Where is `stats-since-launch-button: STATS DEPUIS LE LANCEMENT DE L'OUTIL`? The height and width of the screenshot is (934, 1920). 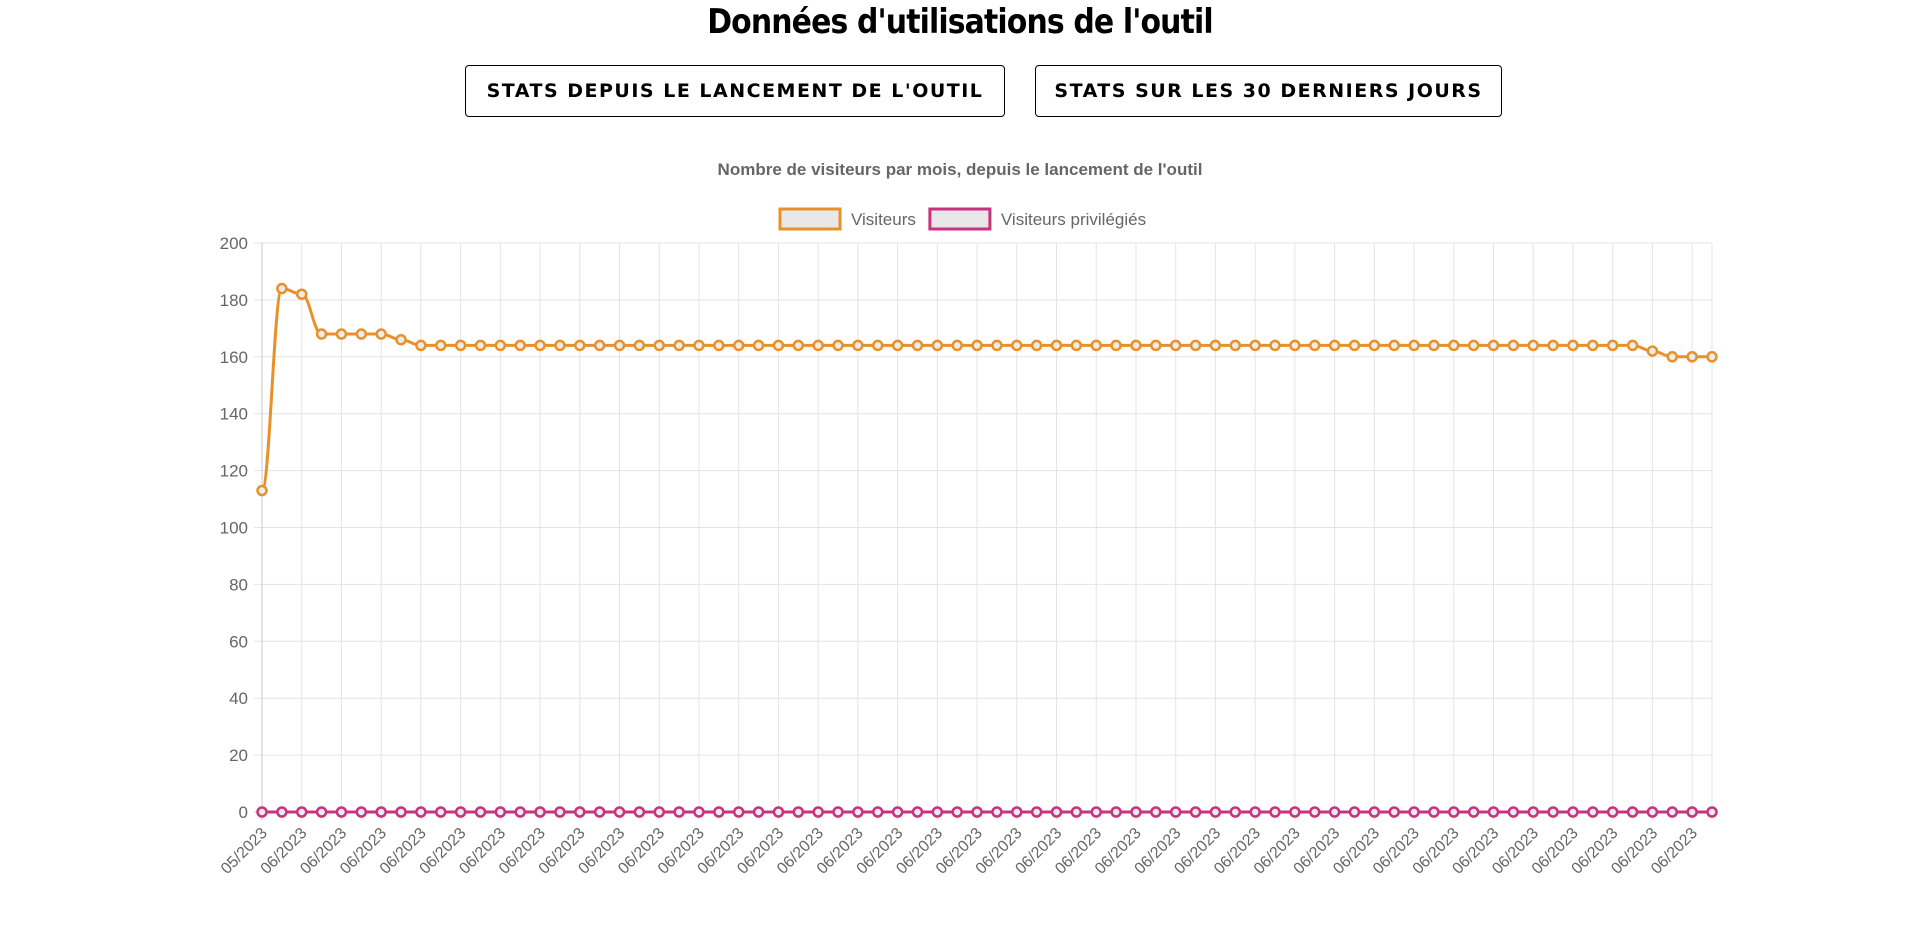
stats-since-launch-button: STATS DEPUIS LE LANCEMENT DE L'OUTIL is located at coordinates (735, 91).